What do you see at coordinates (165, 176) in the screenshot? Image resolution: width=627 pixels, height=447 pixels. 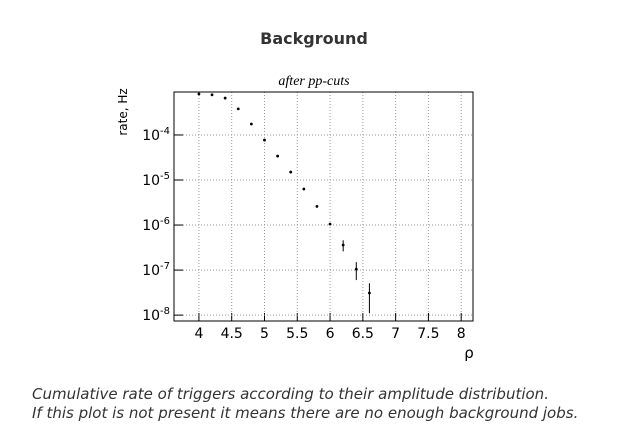 I see `y-tick-exponent: -5` at bounding box center [165, 176].